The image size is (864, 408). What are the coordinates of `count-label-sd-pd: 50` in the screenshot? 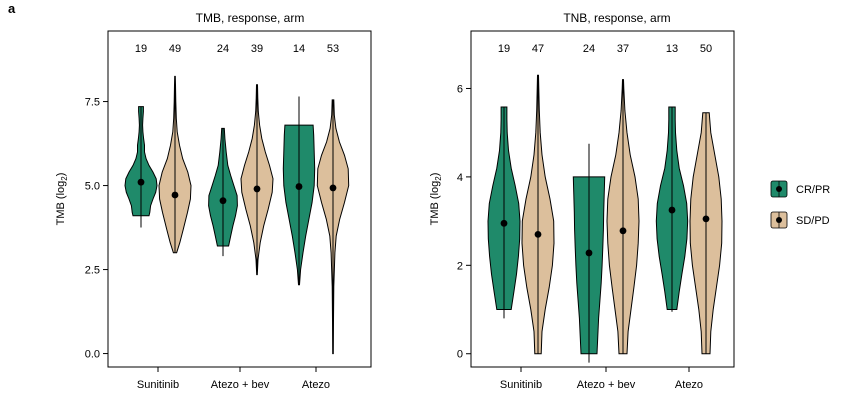 It's located at (706, 49).